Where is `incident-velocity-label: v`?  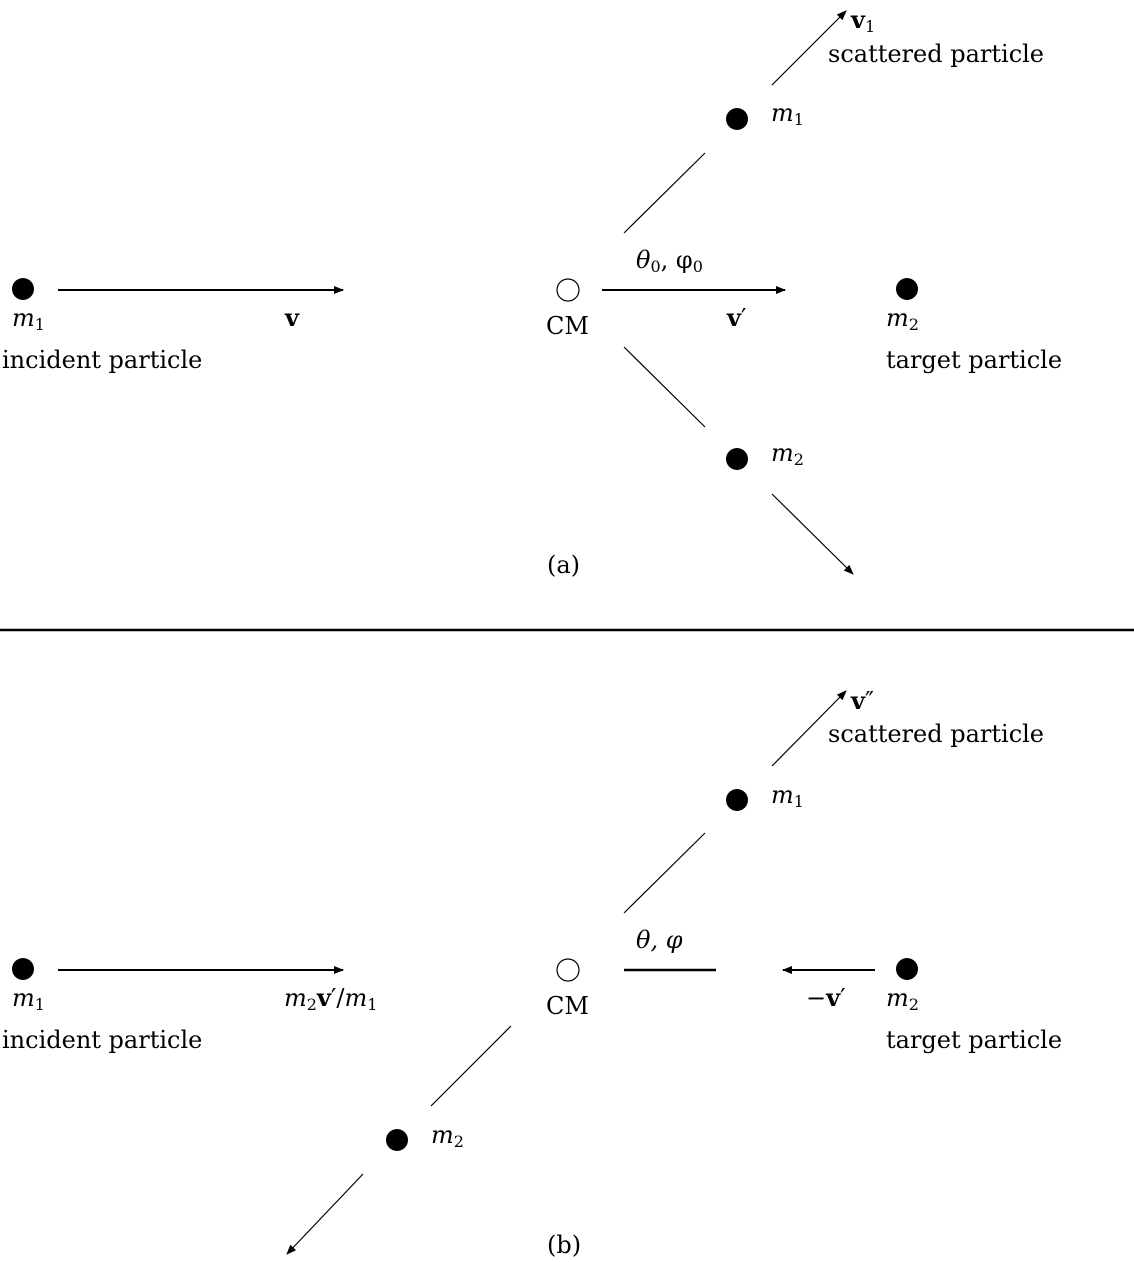
incident-velocity-label: v is located at coordinates (292, 317).